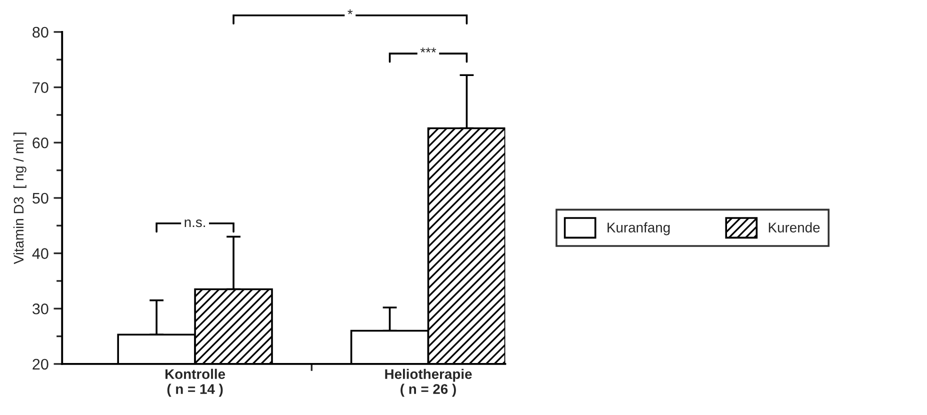 Image resolution: width=927 pixels, height=415 pixels. Describe the element at coordinates (428, 382) in the screenshot. I see `x-tick-label: Heliotherapie ( n = 26 )` at that location.